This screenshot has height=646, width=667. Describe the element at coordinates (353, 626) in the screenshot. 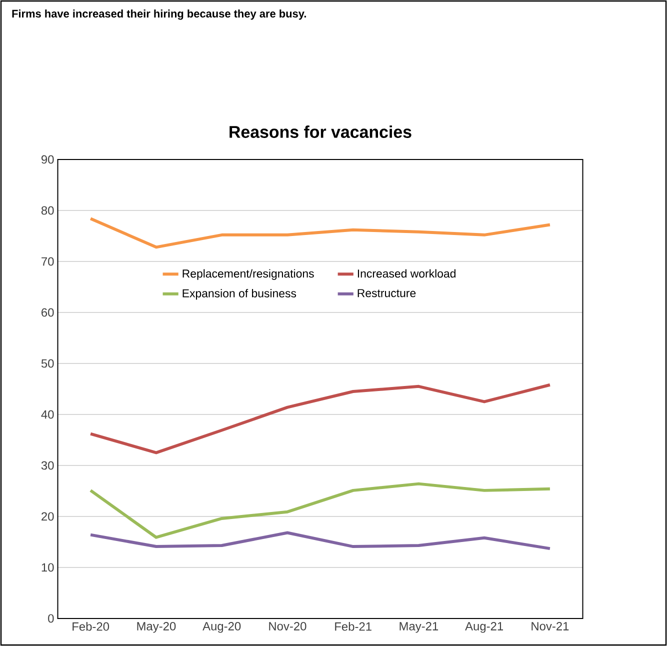

I see `x-tick-label: Feb-21` at that location.